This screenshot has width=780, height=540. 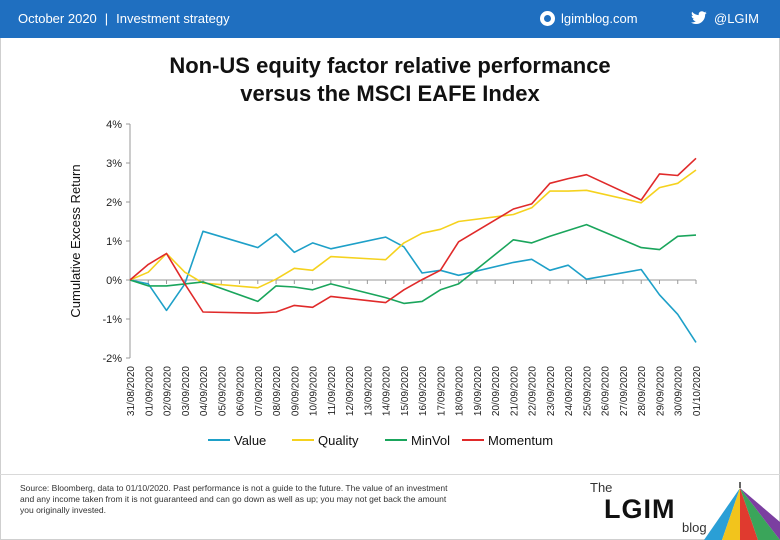 I want to click on logo-the: The, so click(x=601, y=487).